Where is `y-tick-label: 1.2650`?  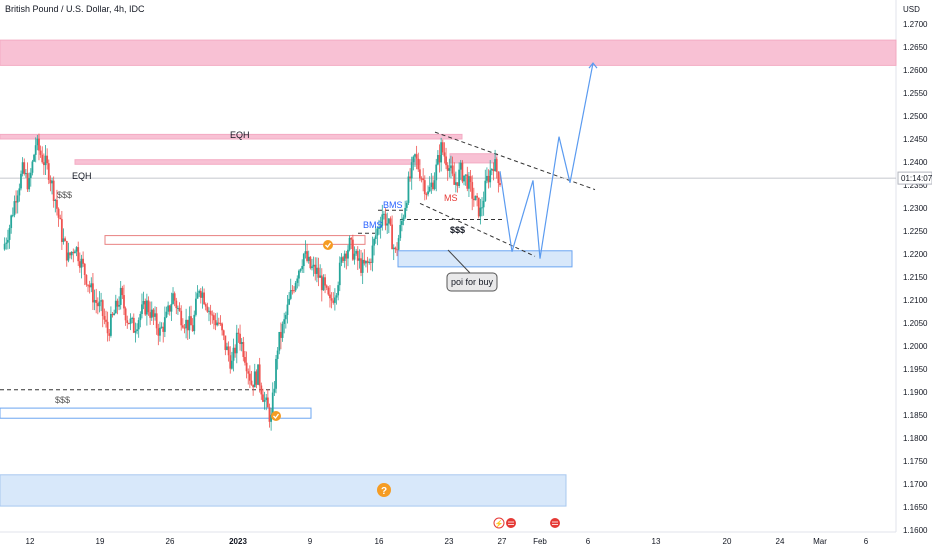
y-tick-label: 1.2650 is located at coordinates (915, 47).